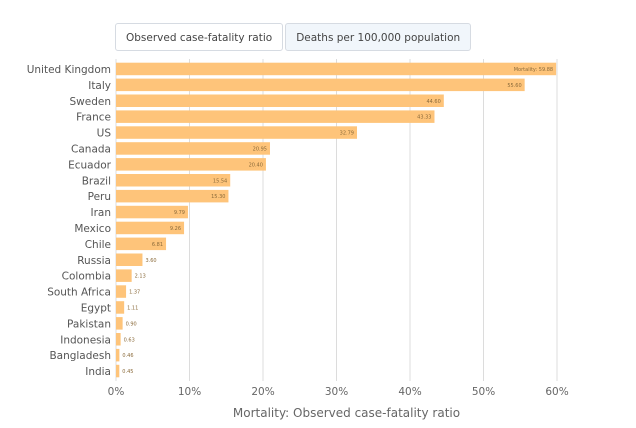  Describe the element at coordinates (514, 86) in the screenshot. I see `bar-value-label: 55.60` at that location.